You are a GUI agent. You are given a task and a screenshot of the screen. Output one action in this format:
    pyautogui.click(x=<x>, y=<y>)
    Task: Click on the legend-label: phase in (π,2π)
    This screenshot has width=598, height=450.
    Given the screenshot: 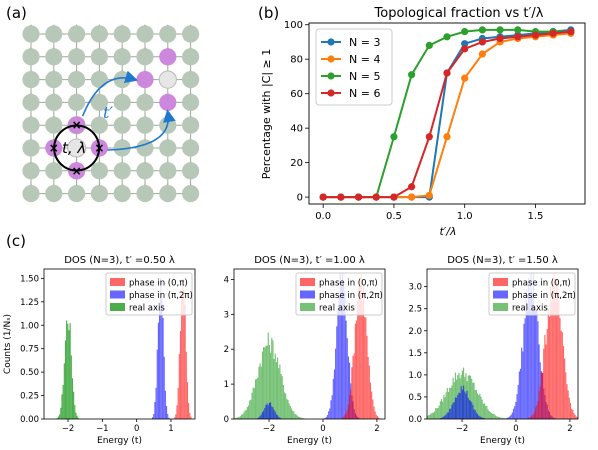 What is the action you would take?
    pyautogui.click(x=544, y=296)
    